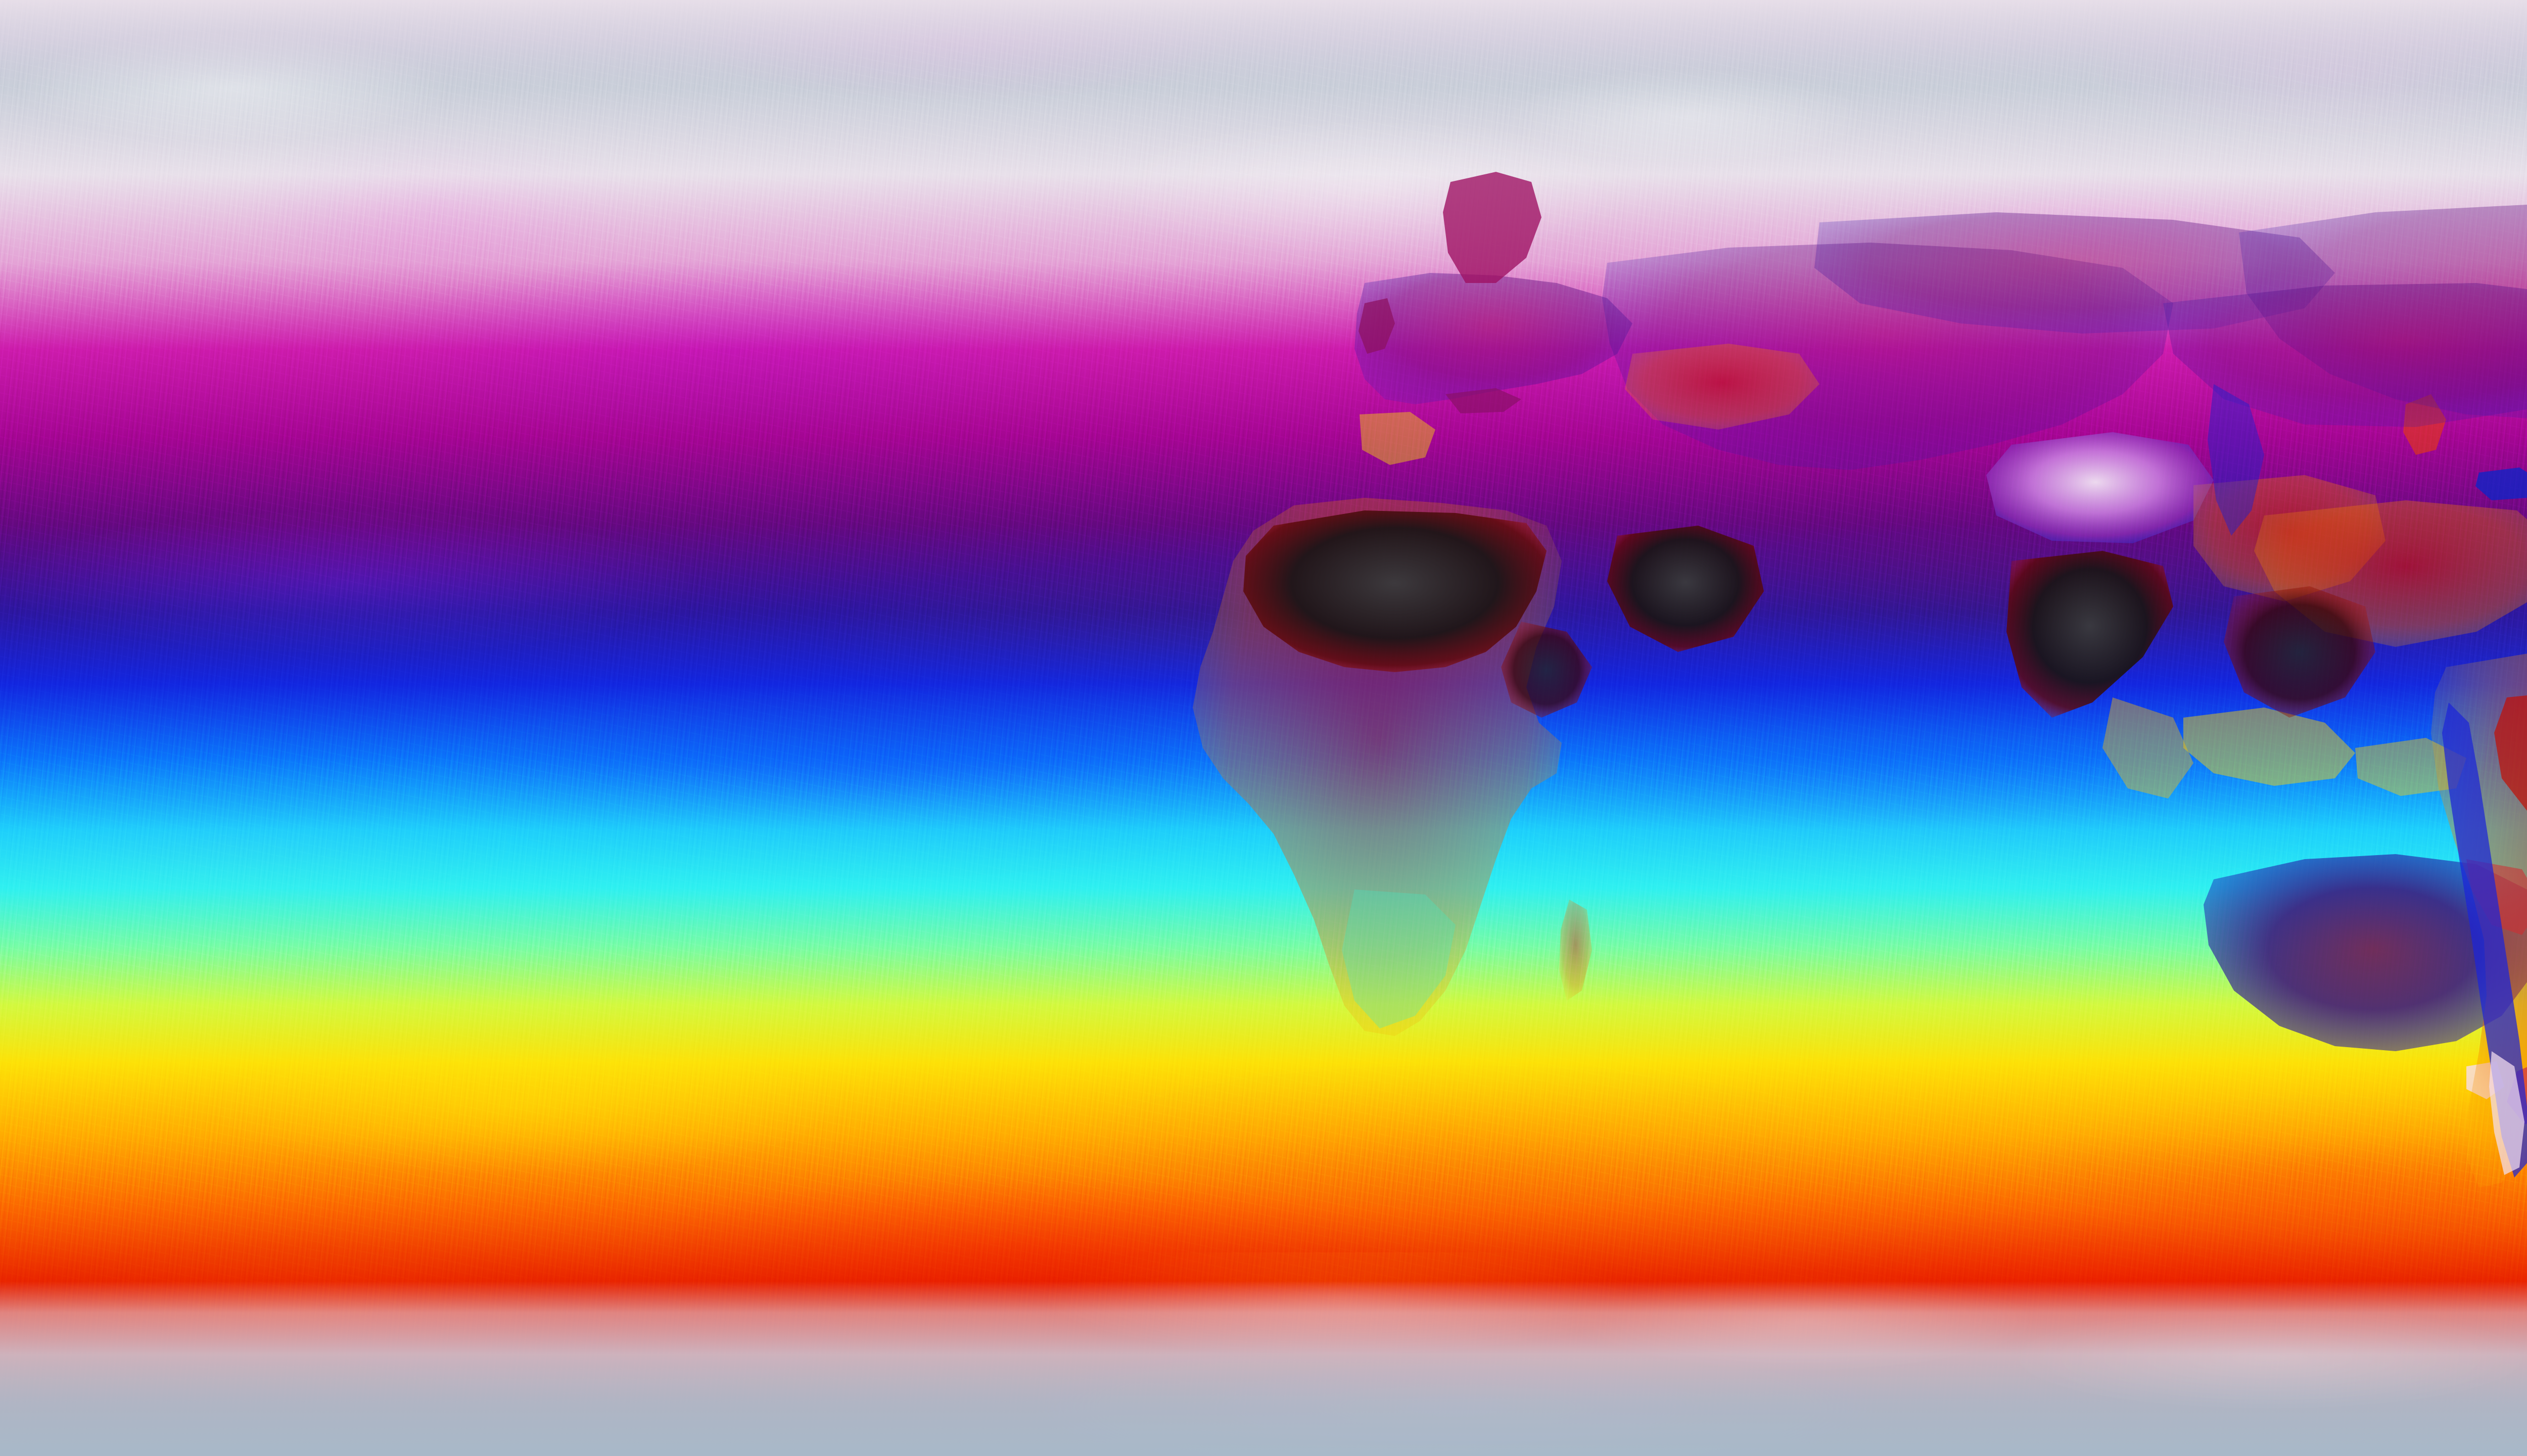  I want to click on antarctic-ice-texture, so click(1263, 1354).